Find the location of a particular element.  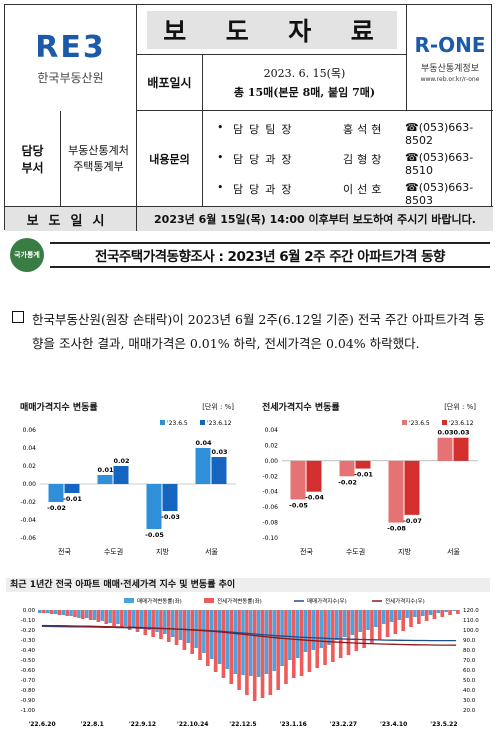

r-one-logo: R-ONE 부동산통계정보 www.reb.or.kr/r-one is located at coordinates (450, 58).